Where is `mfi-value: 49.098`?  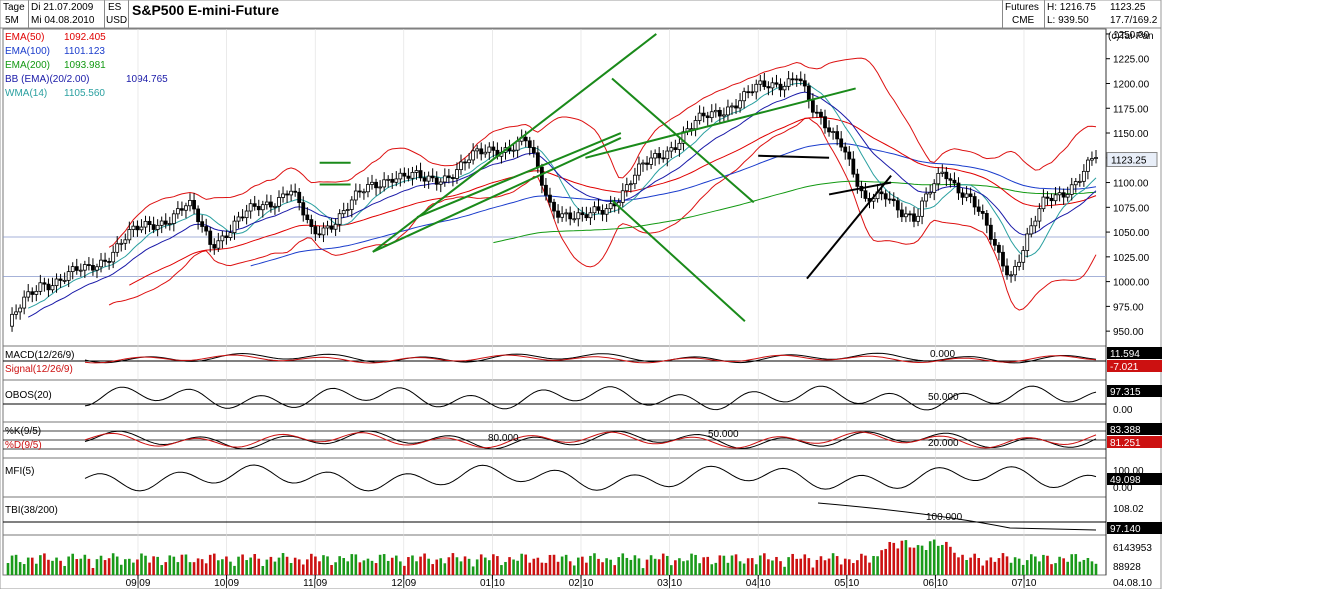
mfi-value: 49.098 is located at coordinates (1125, 480).